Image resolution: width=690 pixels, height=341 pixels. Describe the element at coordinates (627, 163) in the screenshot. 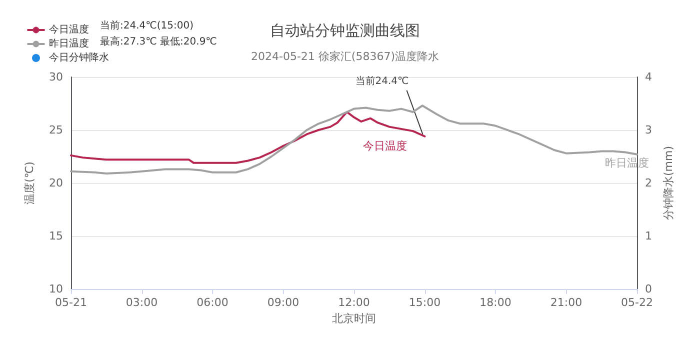

I see `annotation: 昨日温度` at that location.